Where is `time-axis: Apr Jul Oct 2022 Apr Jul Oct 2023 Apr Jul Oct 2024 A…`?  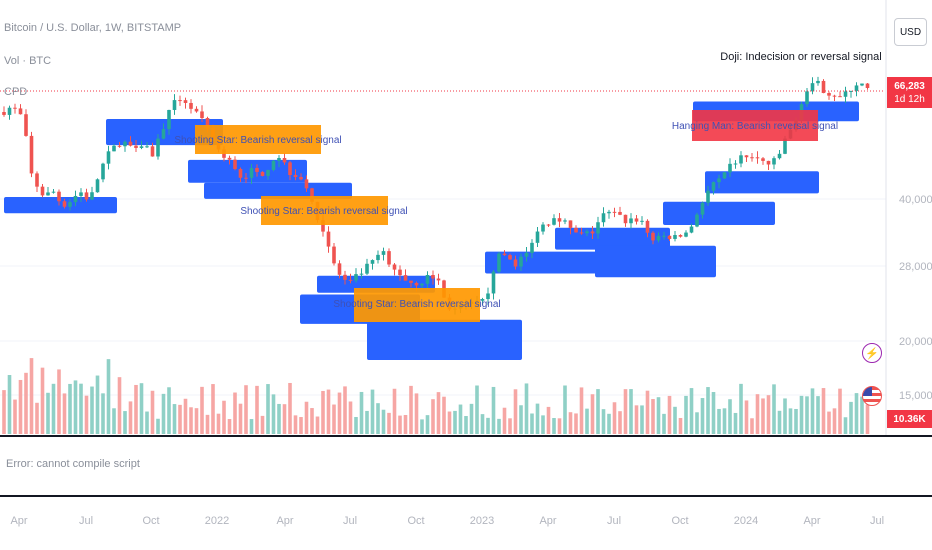
time-axis: Apr Jul Oct 2022 Apr Jul Oct 2023 Apr Jul Oct 2024 A… is located at coordinates (447, 521).